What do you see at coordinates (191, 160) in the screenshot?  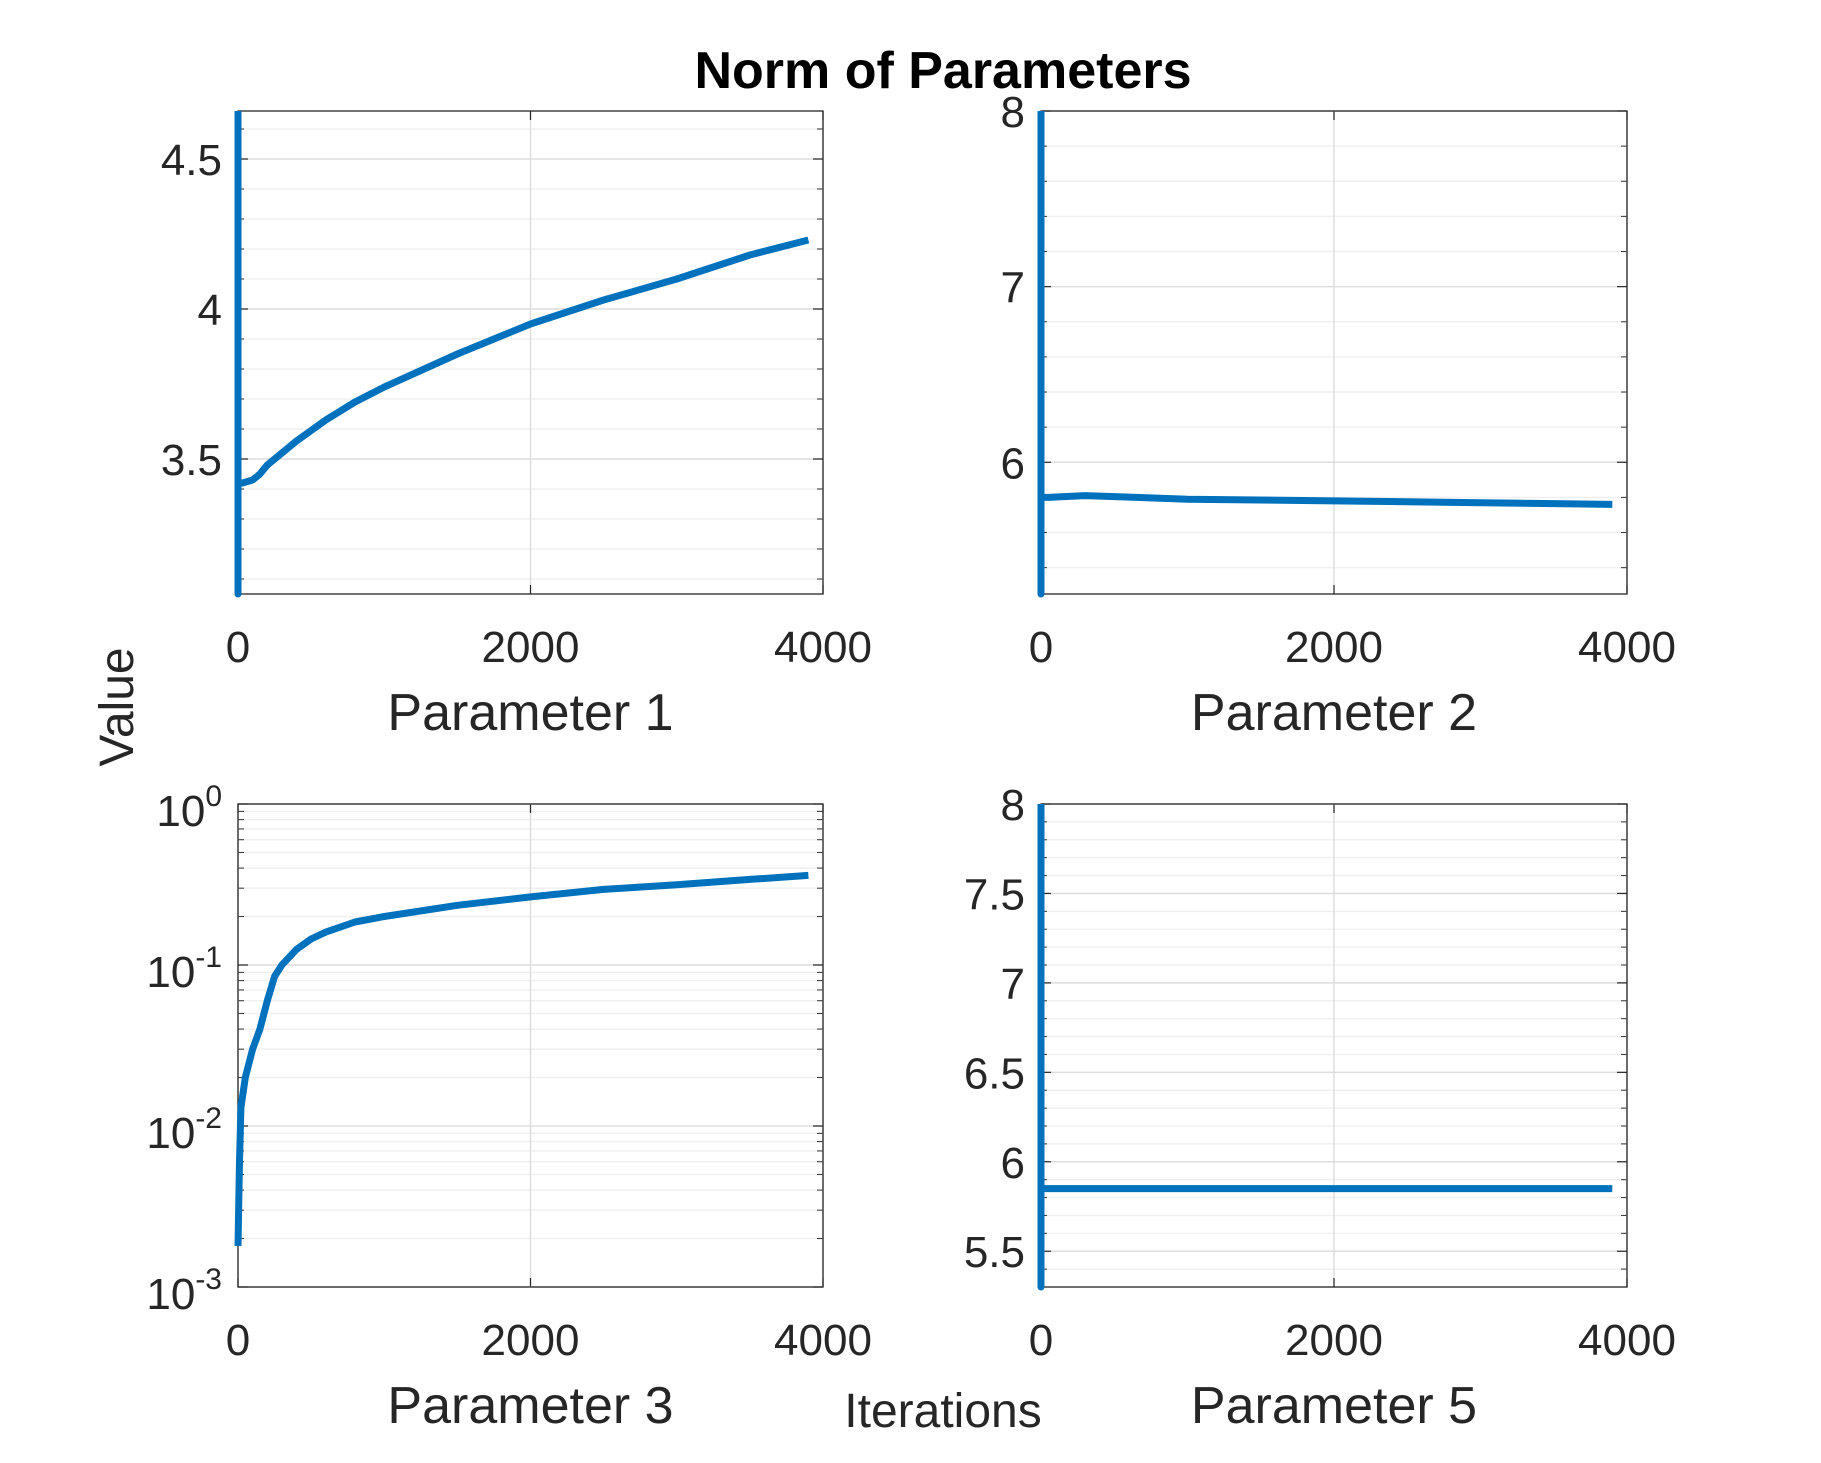 I see `y-tick-label: 4.5` at bounding box center [191, 160].